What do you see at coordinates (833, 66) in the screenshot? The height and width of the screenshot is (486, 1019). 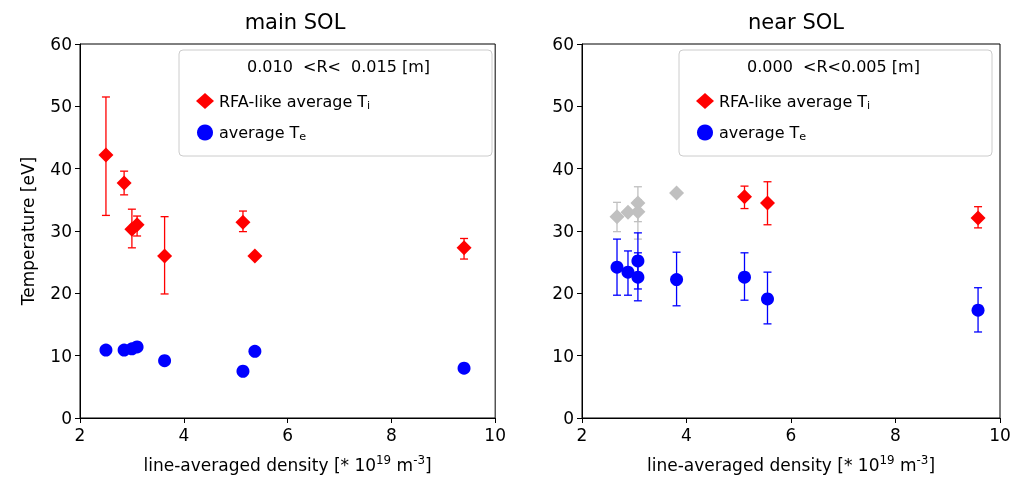 I see `legend-title: 0.000 <R<0.005 [m]` at bounding box center [833, 66].